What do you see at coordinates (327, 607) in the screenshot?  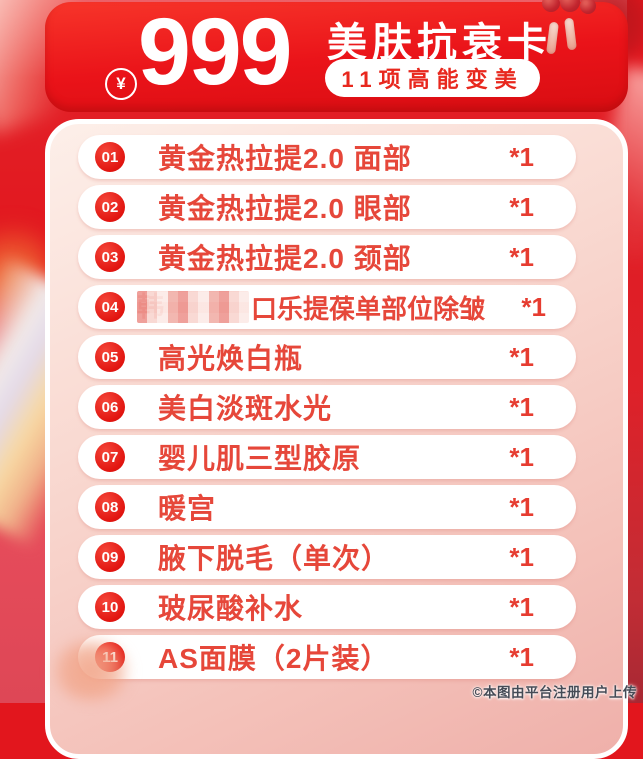 I see `package-item-row: 10 玻尿酸补水 *1` at bounding box center [327, 607].